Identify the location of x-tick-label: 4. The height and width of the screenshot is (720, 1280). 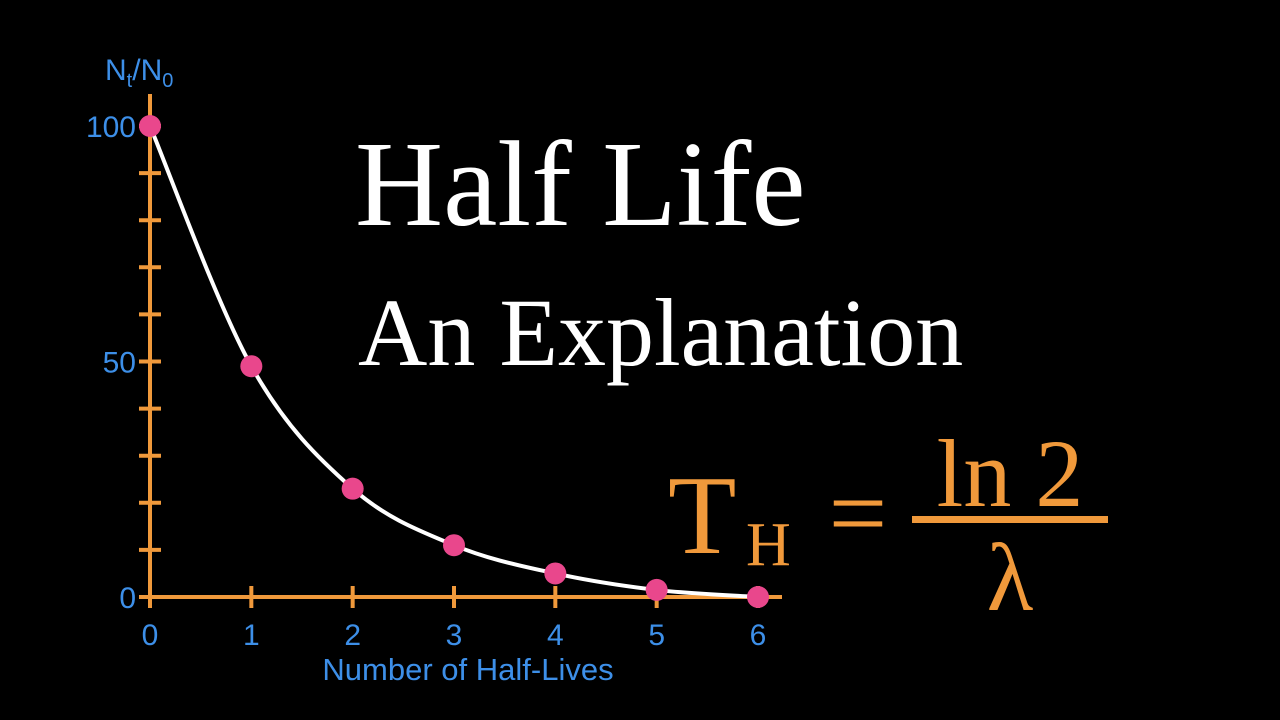
(555, 635).